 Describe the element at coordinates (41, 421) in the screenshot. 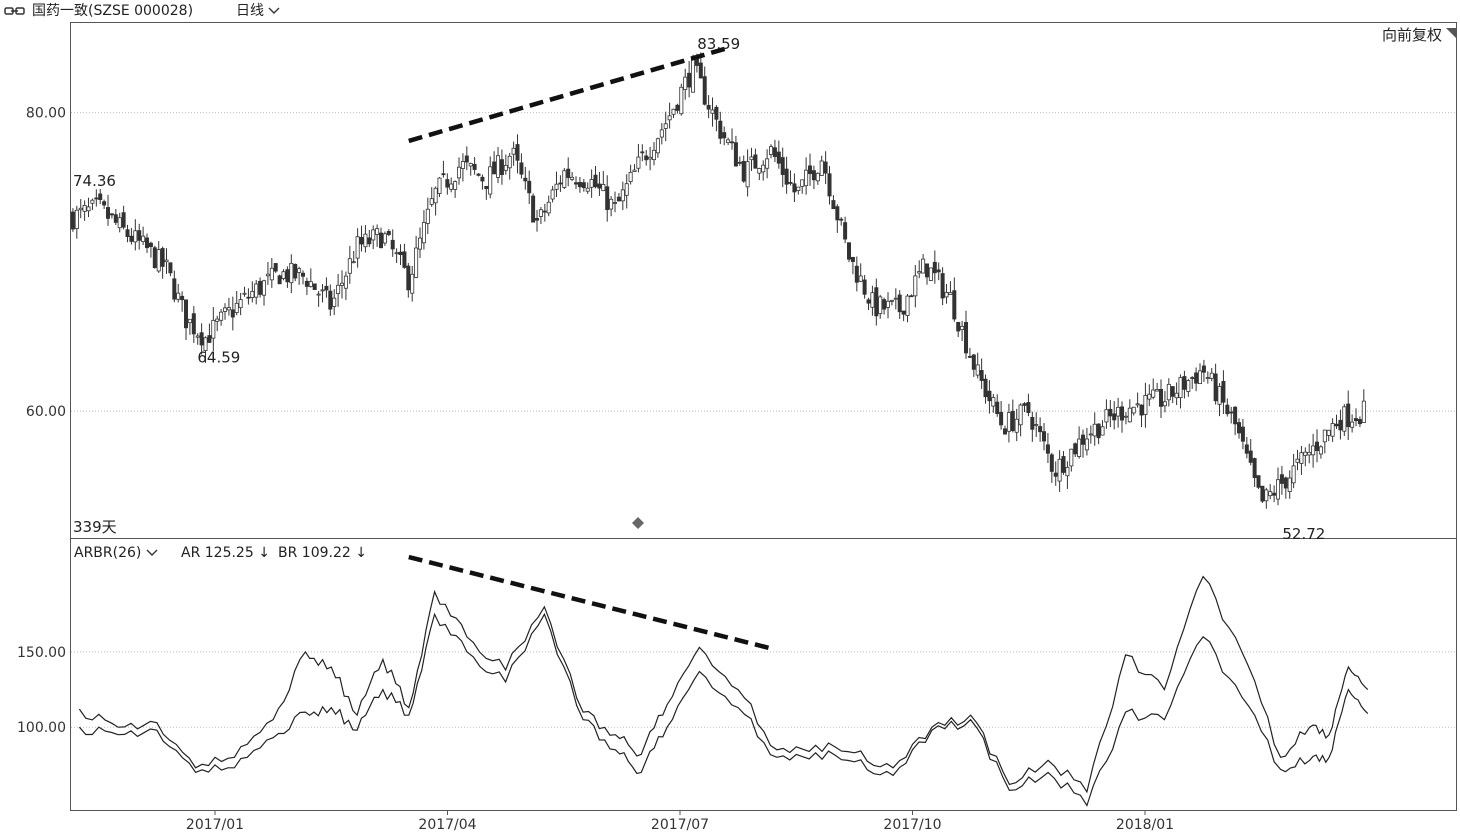

I see `y-tick-labels: 80.00 60.00 150.00 100.00` at that location.